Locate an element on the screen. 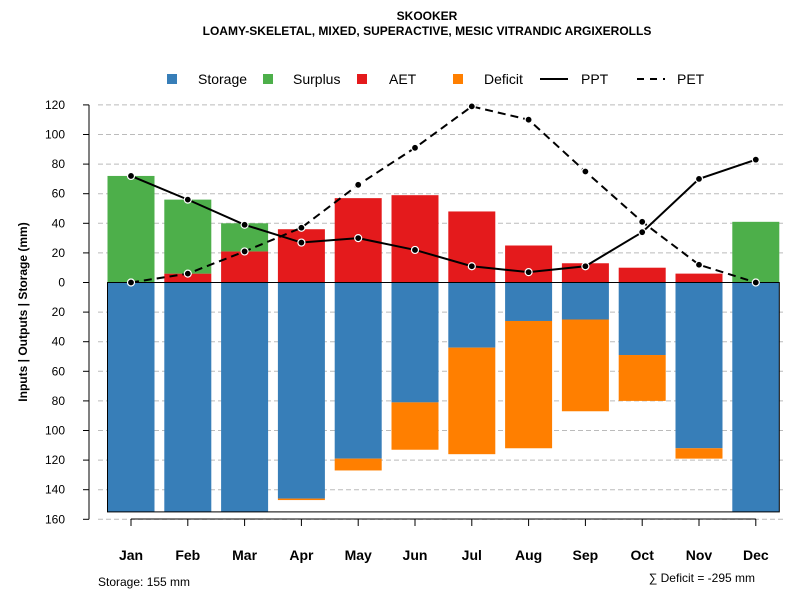 The image size is (800, 600). x-tick-label: Feb is located at coordinates (187, 555).